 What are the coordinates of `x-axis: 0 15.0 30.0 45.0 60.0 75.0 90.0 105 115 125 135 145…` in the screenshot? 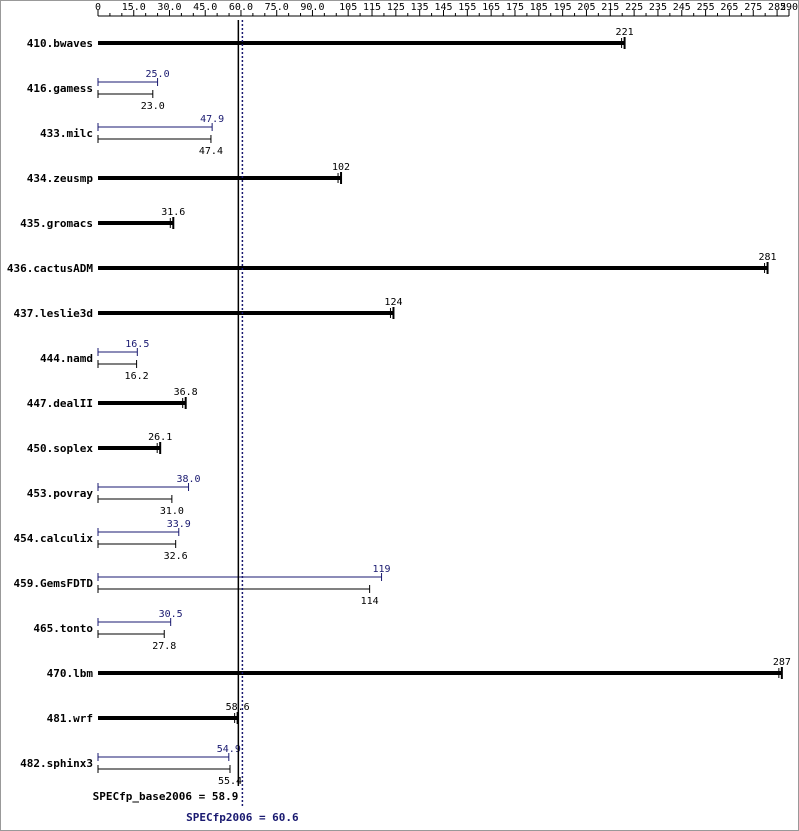 It's located at (446, 9).